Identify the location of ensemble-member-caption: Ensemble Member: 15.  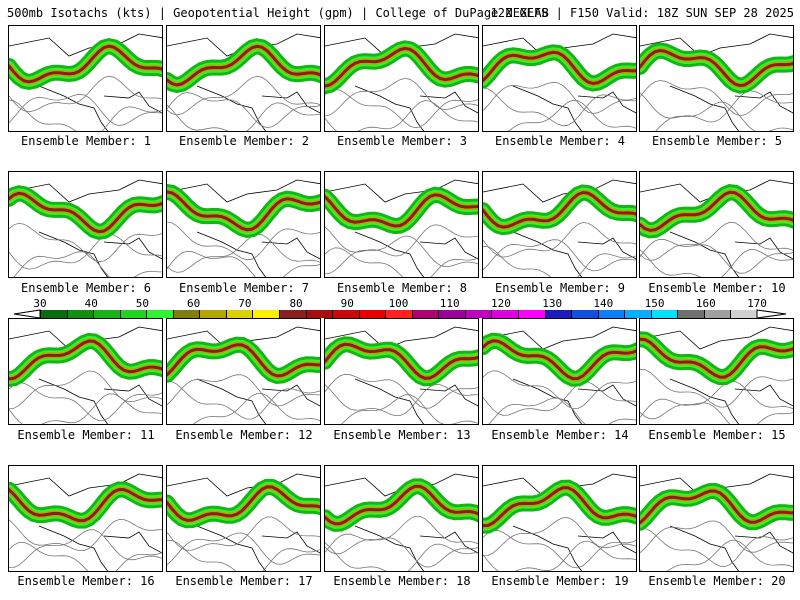
(717, 435).